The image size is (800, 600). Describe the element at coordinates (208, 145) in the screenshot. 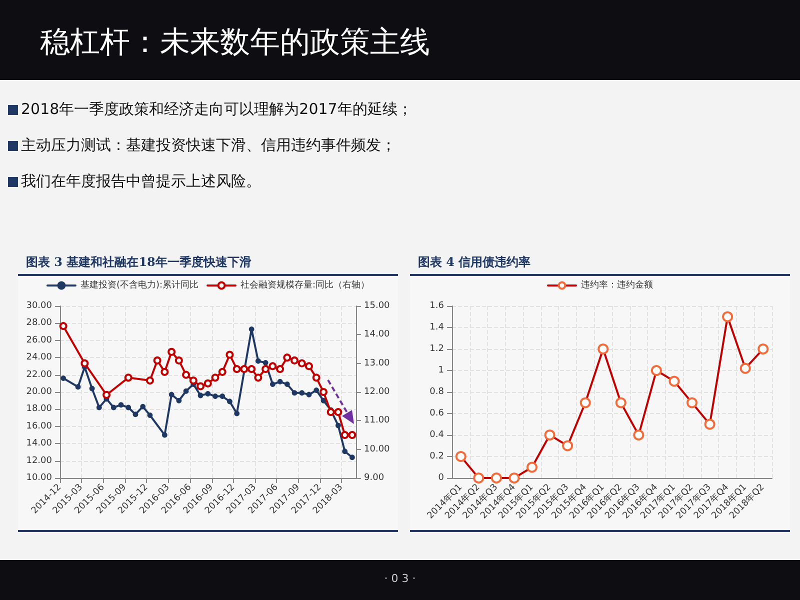

I see `text: 主动压力测试：基建投资快速下滑、信用违约事件频发；` at that location.